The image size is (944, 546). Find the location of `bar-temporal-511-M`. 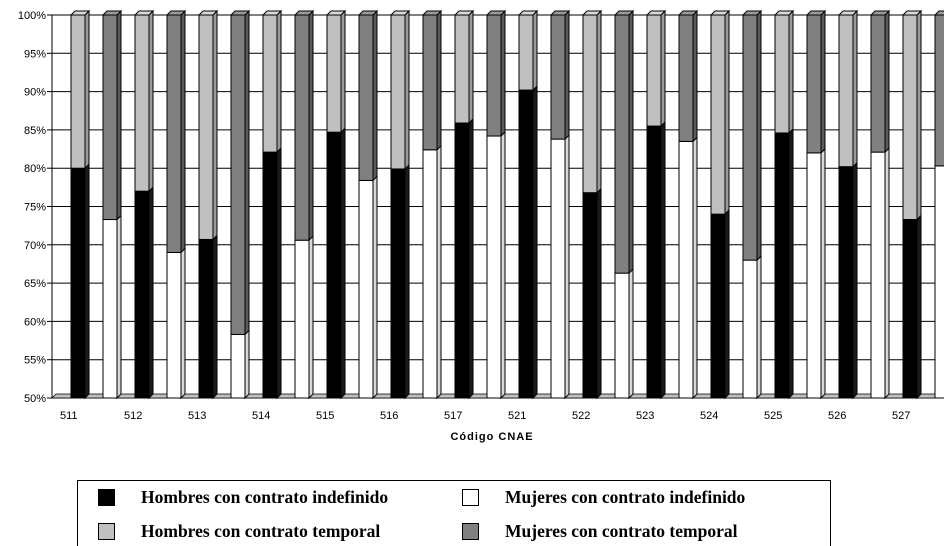

bar-temporal-511-M is located at coordinates (110, 117).